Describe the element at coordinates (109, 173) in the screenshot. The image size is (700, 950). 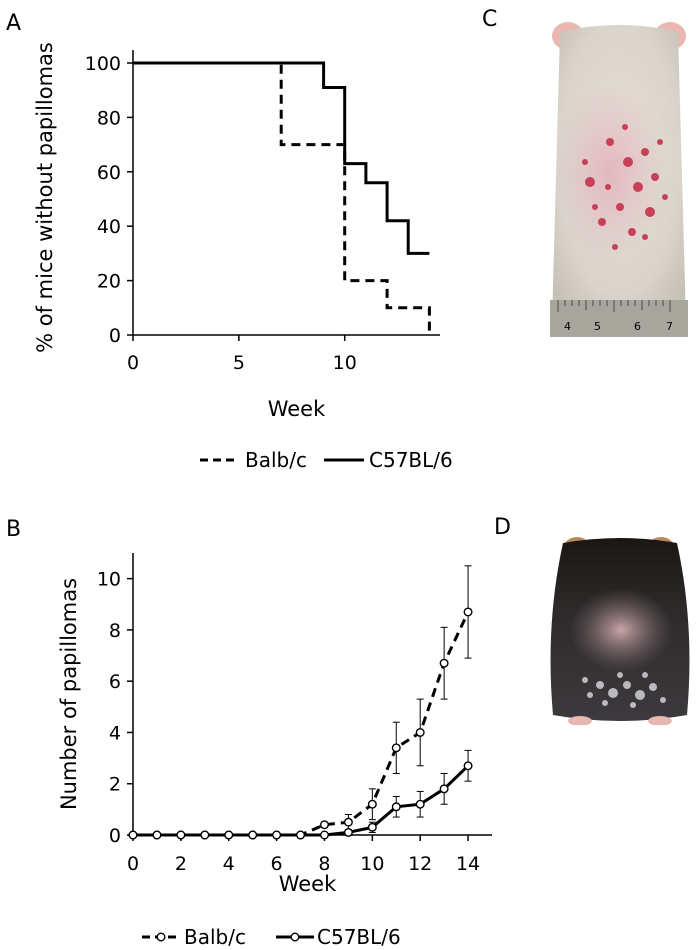
I see `y-tick-label: 60` at that location.